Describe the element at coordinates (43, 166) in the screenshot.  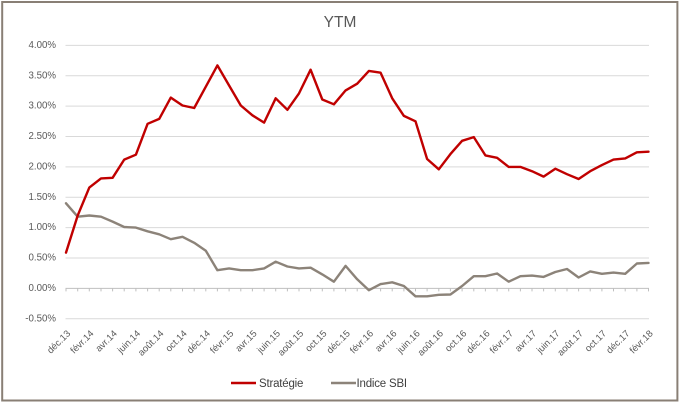
I see `svg-text: 2.00%` at that location.